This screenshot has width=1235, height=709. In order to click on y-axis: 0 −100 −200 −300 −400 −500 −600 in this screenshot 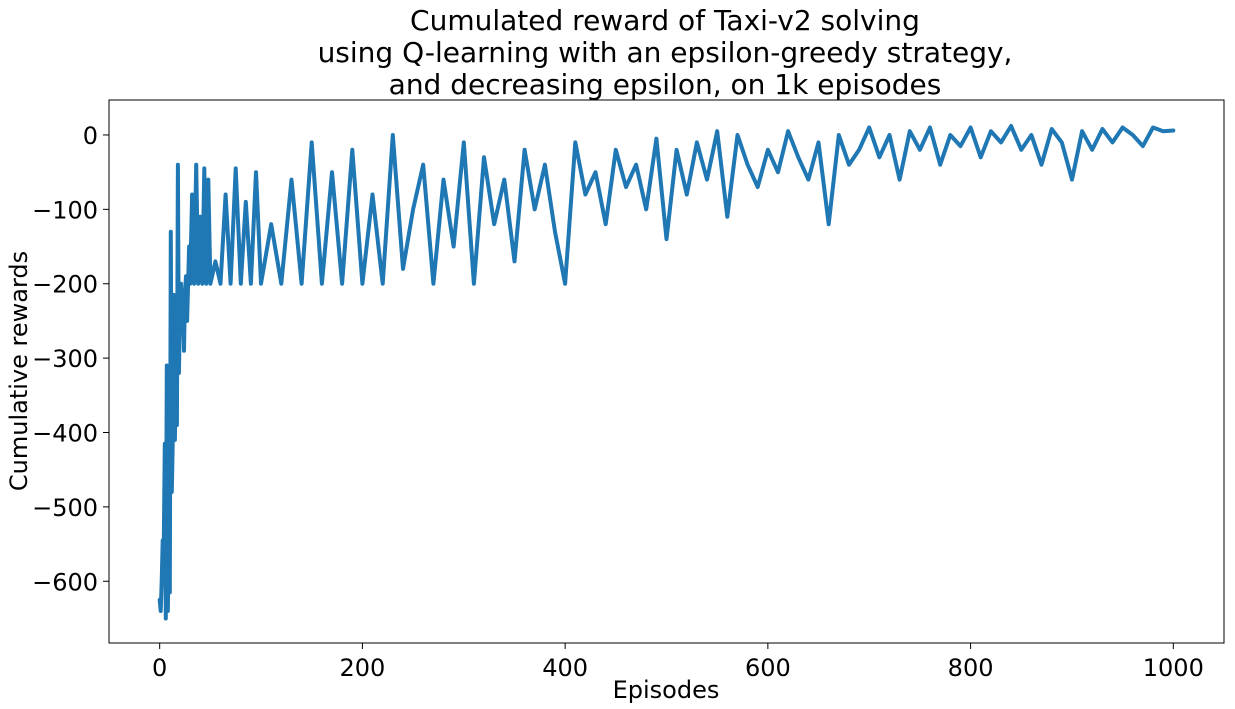, I will do `click(70, 359)`.